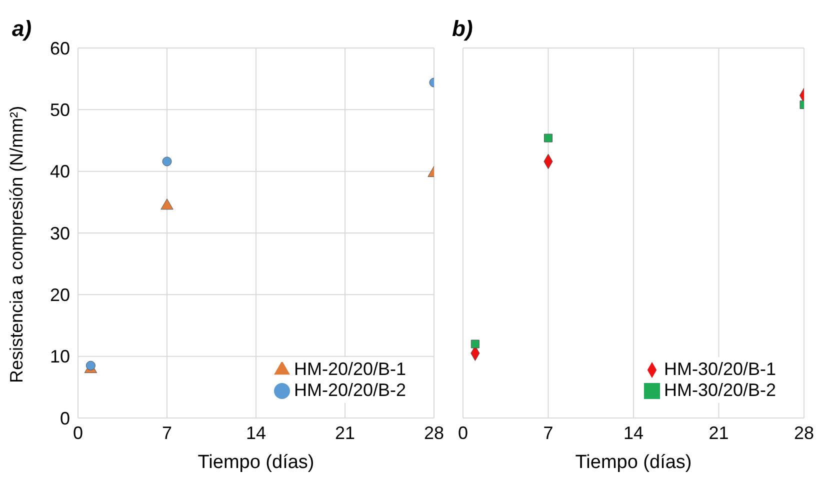 The height and width of the screenshot is (479, 826). I want to click on legend-label: HM-20/20/B-1, so click(350, 369).